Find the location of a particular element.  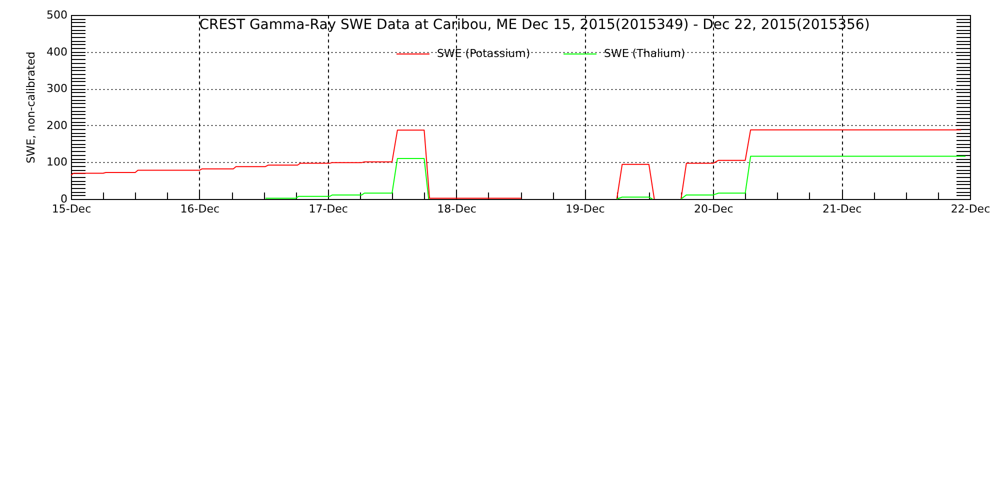

chart-title: CREST Gamma-Ray SWE Data at Caribou, ME Dec 15, 2015(2015349) - Dec 22, 2015(2015356) is located at coordinates (534, 25).